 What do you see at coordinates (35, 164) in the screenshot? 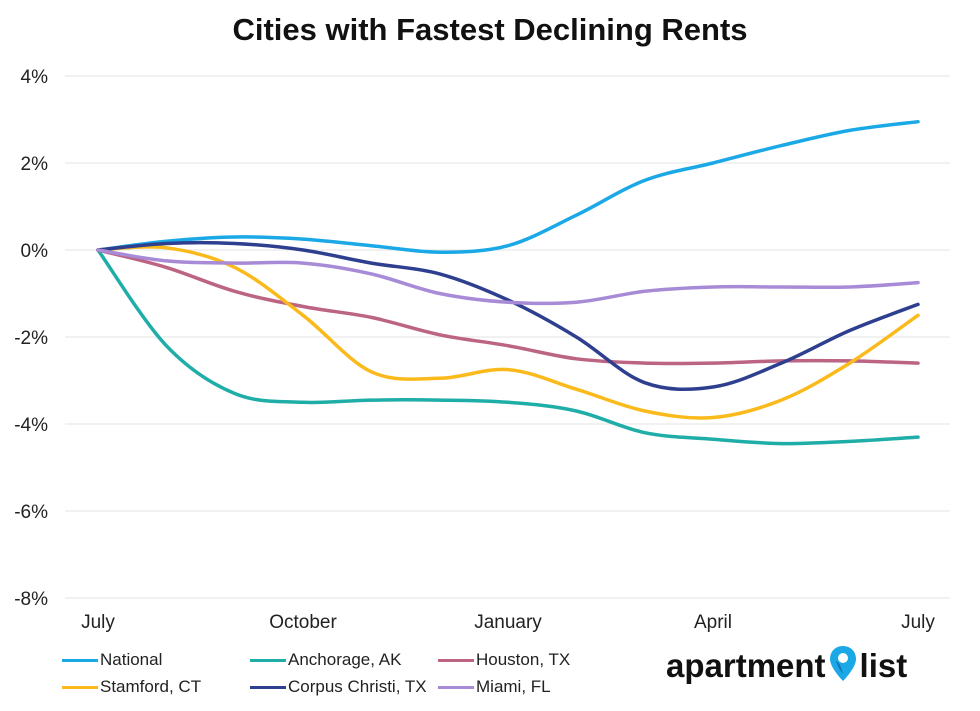
I see `y-tick-label: 2%` at bounding box center [35, 164].